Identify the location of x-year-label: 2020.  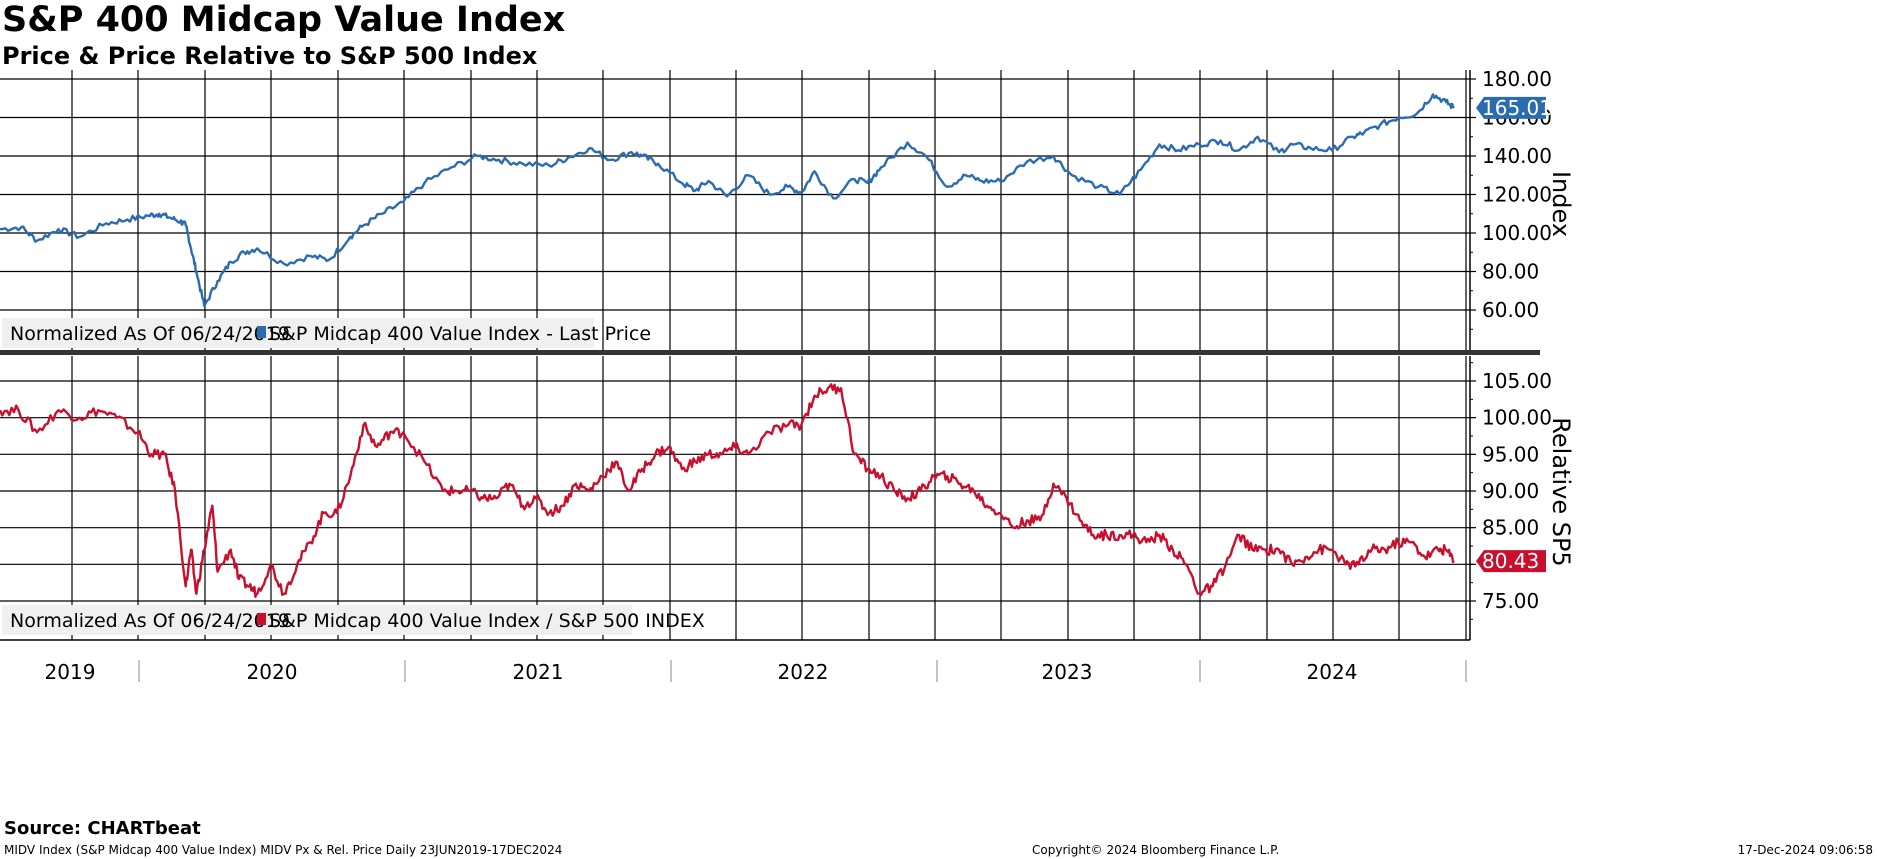
(272, 672).